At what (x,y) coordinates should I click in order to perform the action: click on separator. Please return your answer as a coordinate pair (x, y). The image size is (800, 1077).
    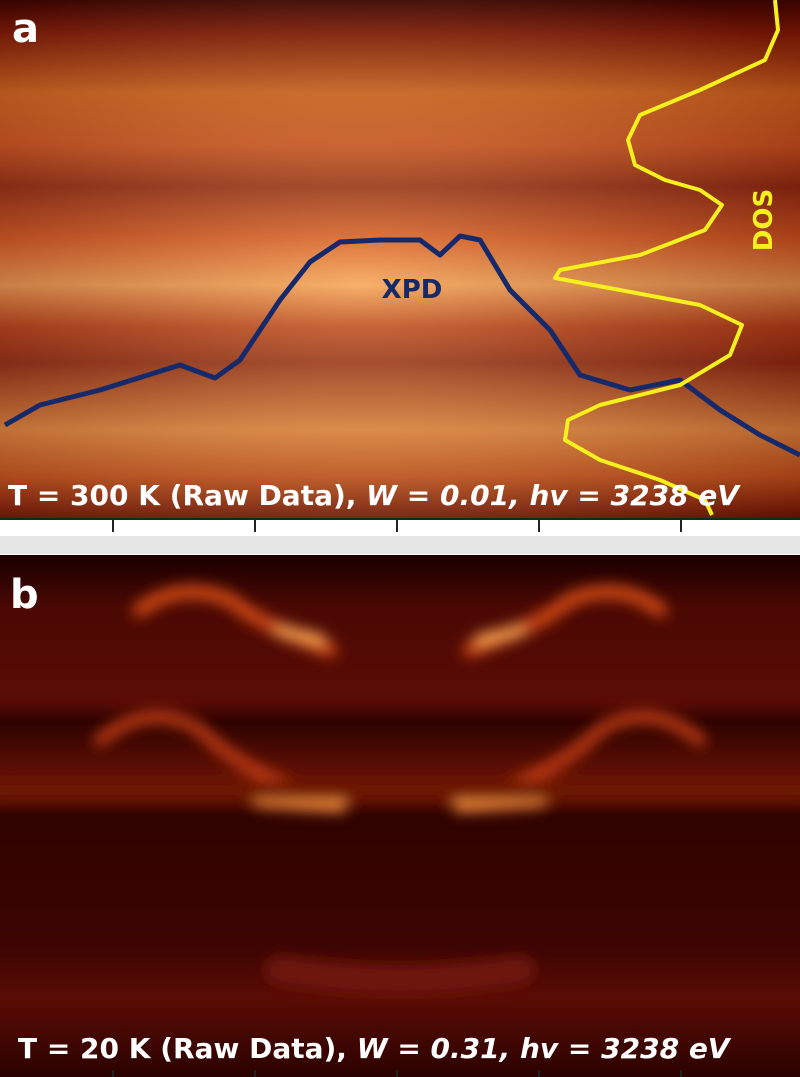
    Looking at the image, I should click on (400, 545).